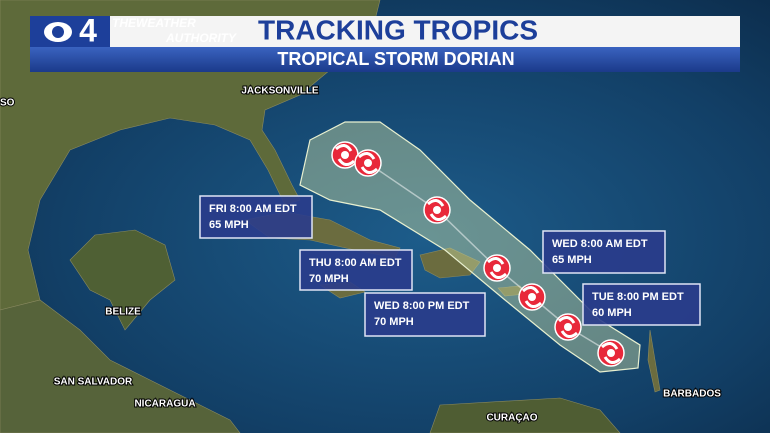 This screenshot has width=770, height=433. I want to click on forecast-time: WED 8:00 AM EDT, so click(600, 244).